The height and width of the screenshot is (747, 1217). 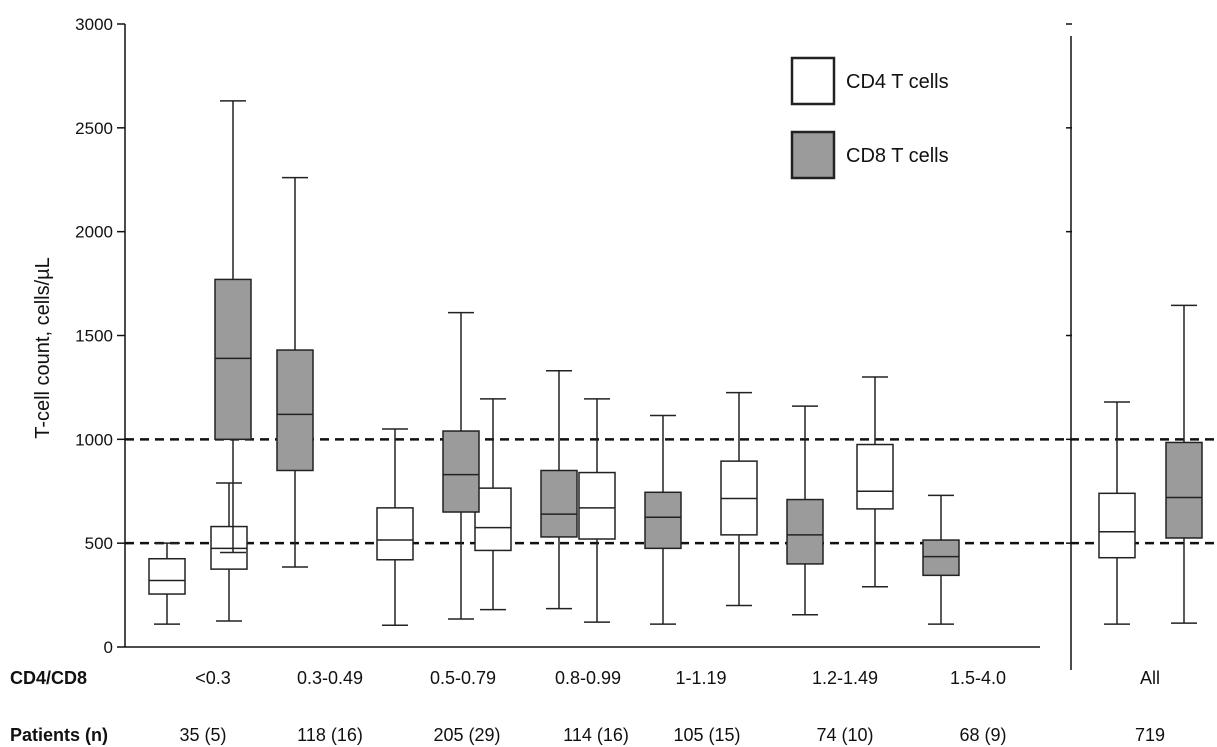 I want to click on patients-label: 719, so click(x=1150, y=735).